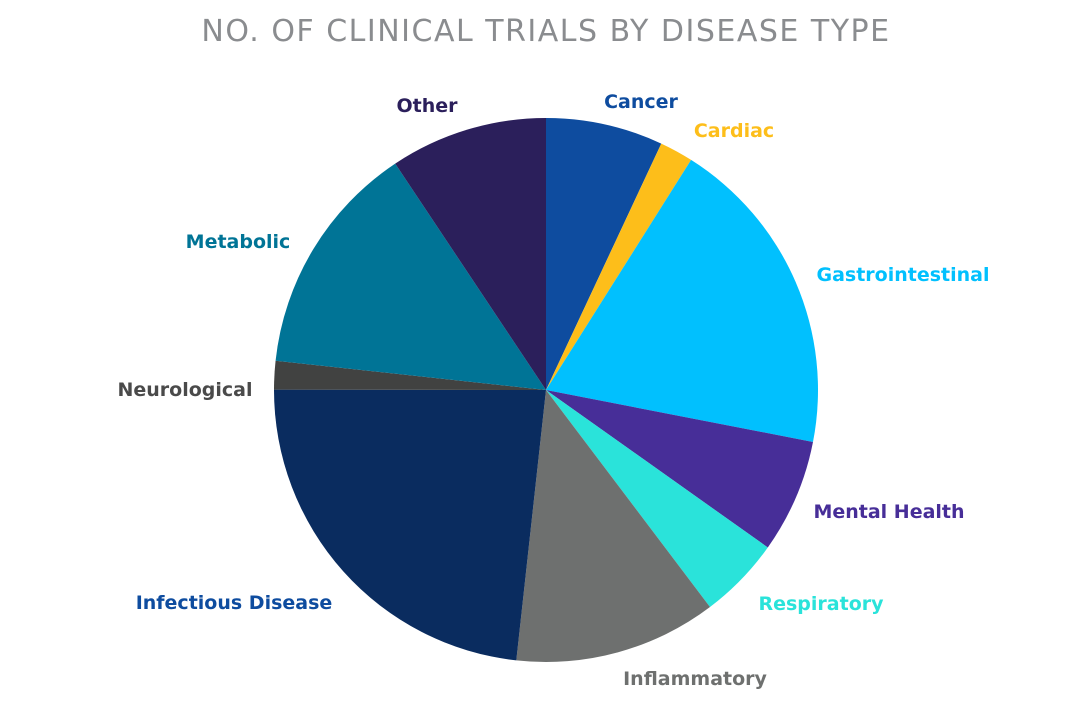 This screenshot has height=727, width=1092. What do you see at coordinates (679, 469) in the screenshot?
I see `pie-slice-mental-health` at bounding box center [679, 469].